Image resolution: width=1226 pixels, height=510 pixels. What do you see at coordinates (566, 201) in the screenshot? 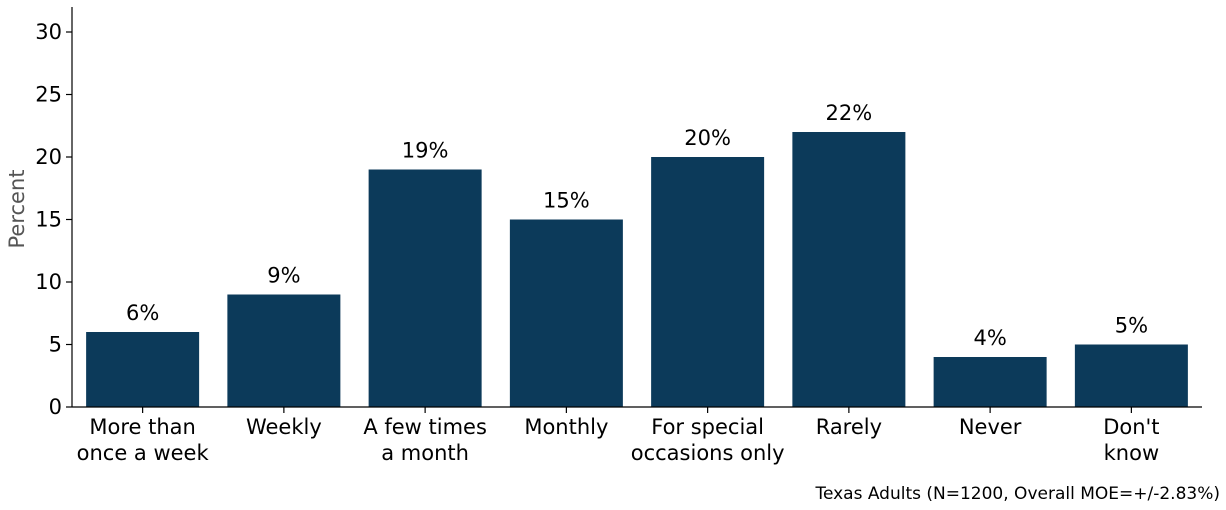
I see `bar-value-label: 15%` at bounding box center [566, 201].